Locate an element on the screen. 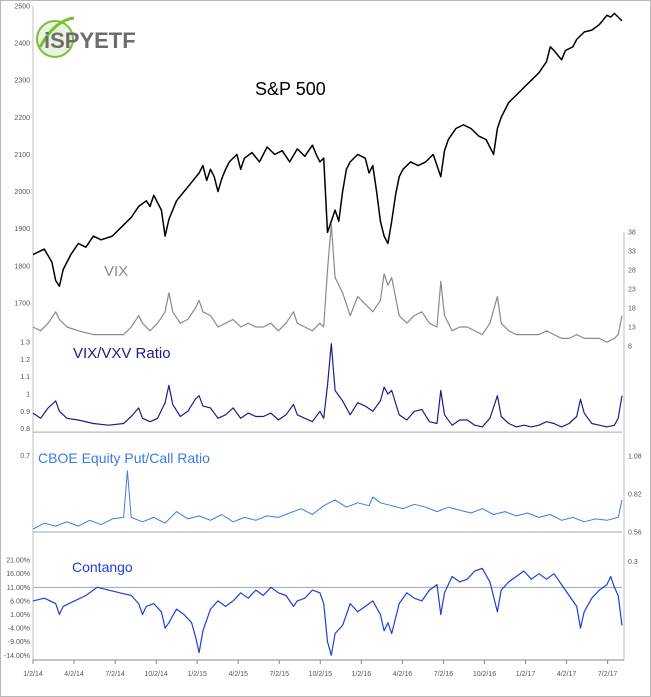 Image resolution: width=651 pixels, height=697 pixels. vix-ytick-2: 18 is located at coordinates (632, 309).